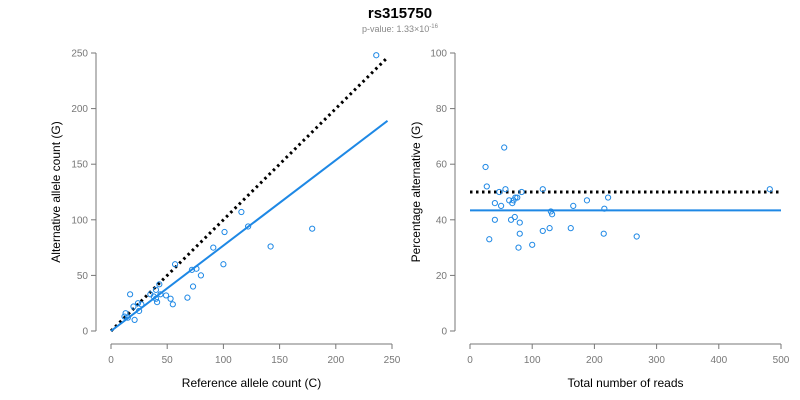 Image resolution: width=800 pixels, height=400 pixels. What do you see at coordinates (442, 276) in the screenshot?
I see `y-tick-label: 20` at bounding box center [442, 276].